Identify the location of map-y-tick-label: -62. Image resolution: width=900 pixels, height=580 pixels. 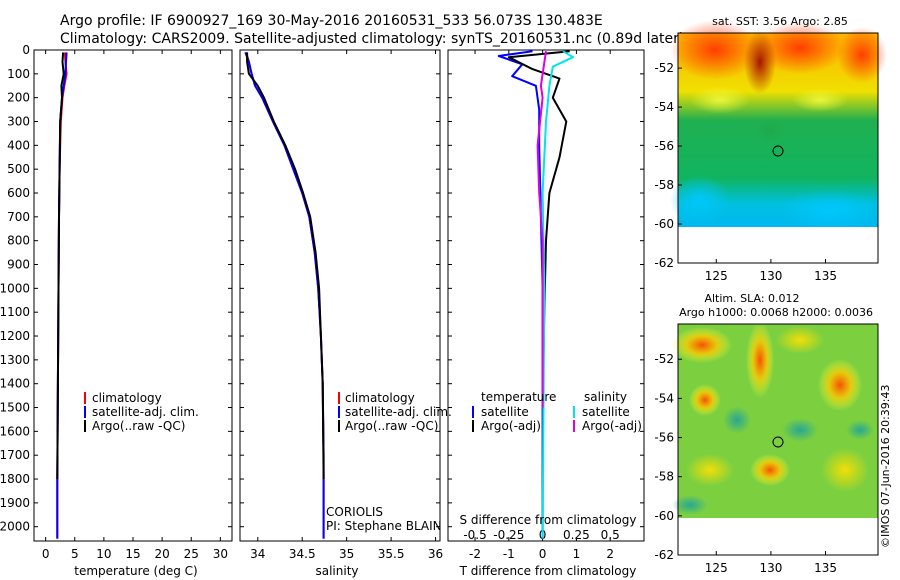
(664, 263).